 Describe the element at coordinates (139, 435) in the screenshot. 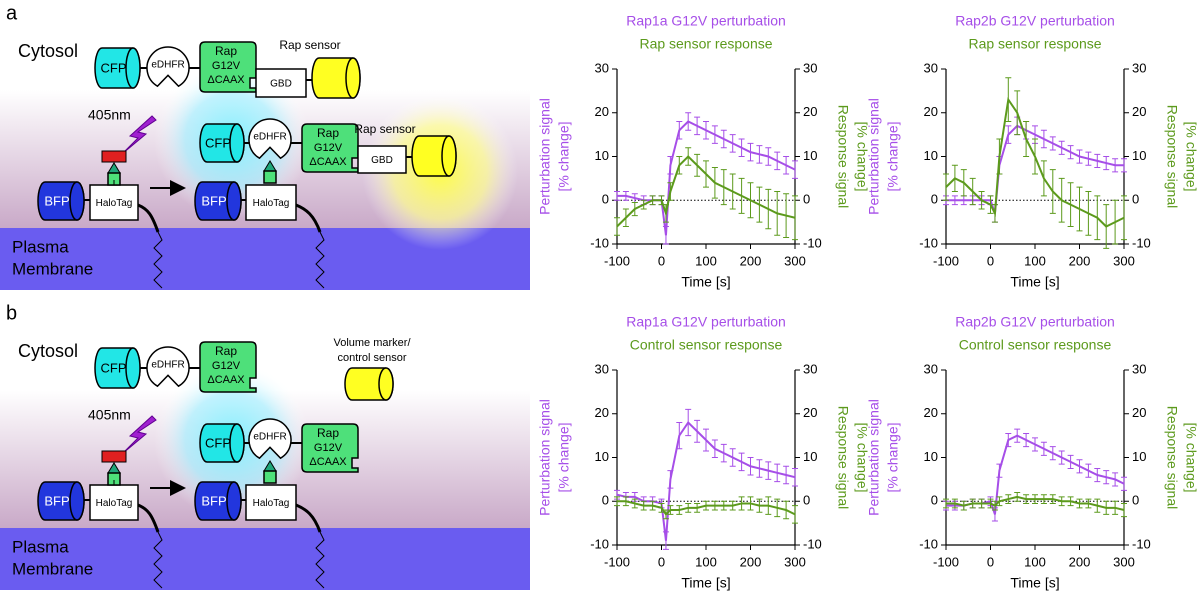

I see `light-bolt` at that location.